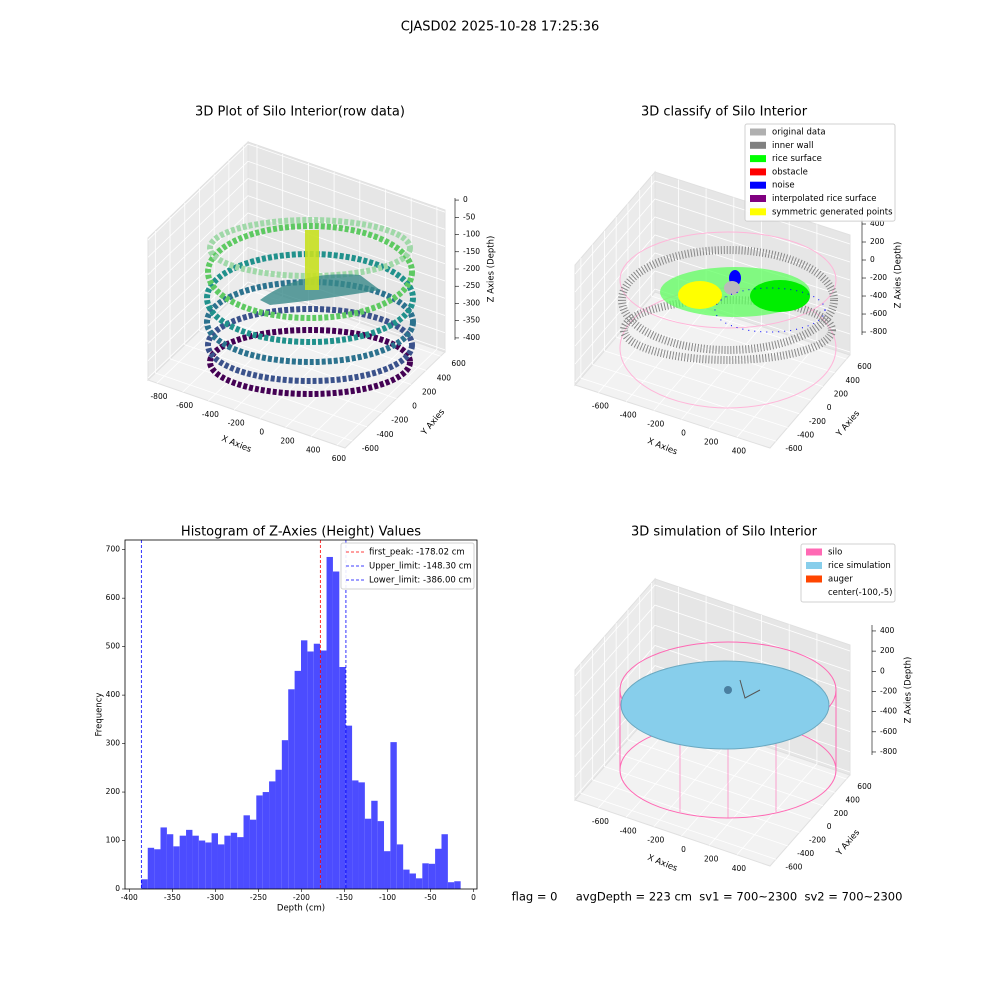 Image resolution: width=1000 pixels, height=1000 pixels. Describe the element at coordinates (215, 897) in the screenshot. I see `x-tick-label: -300` at that location.